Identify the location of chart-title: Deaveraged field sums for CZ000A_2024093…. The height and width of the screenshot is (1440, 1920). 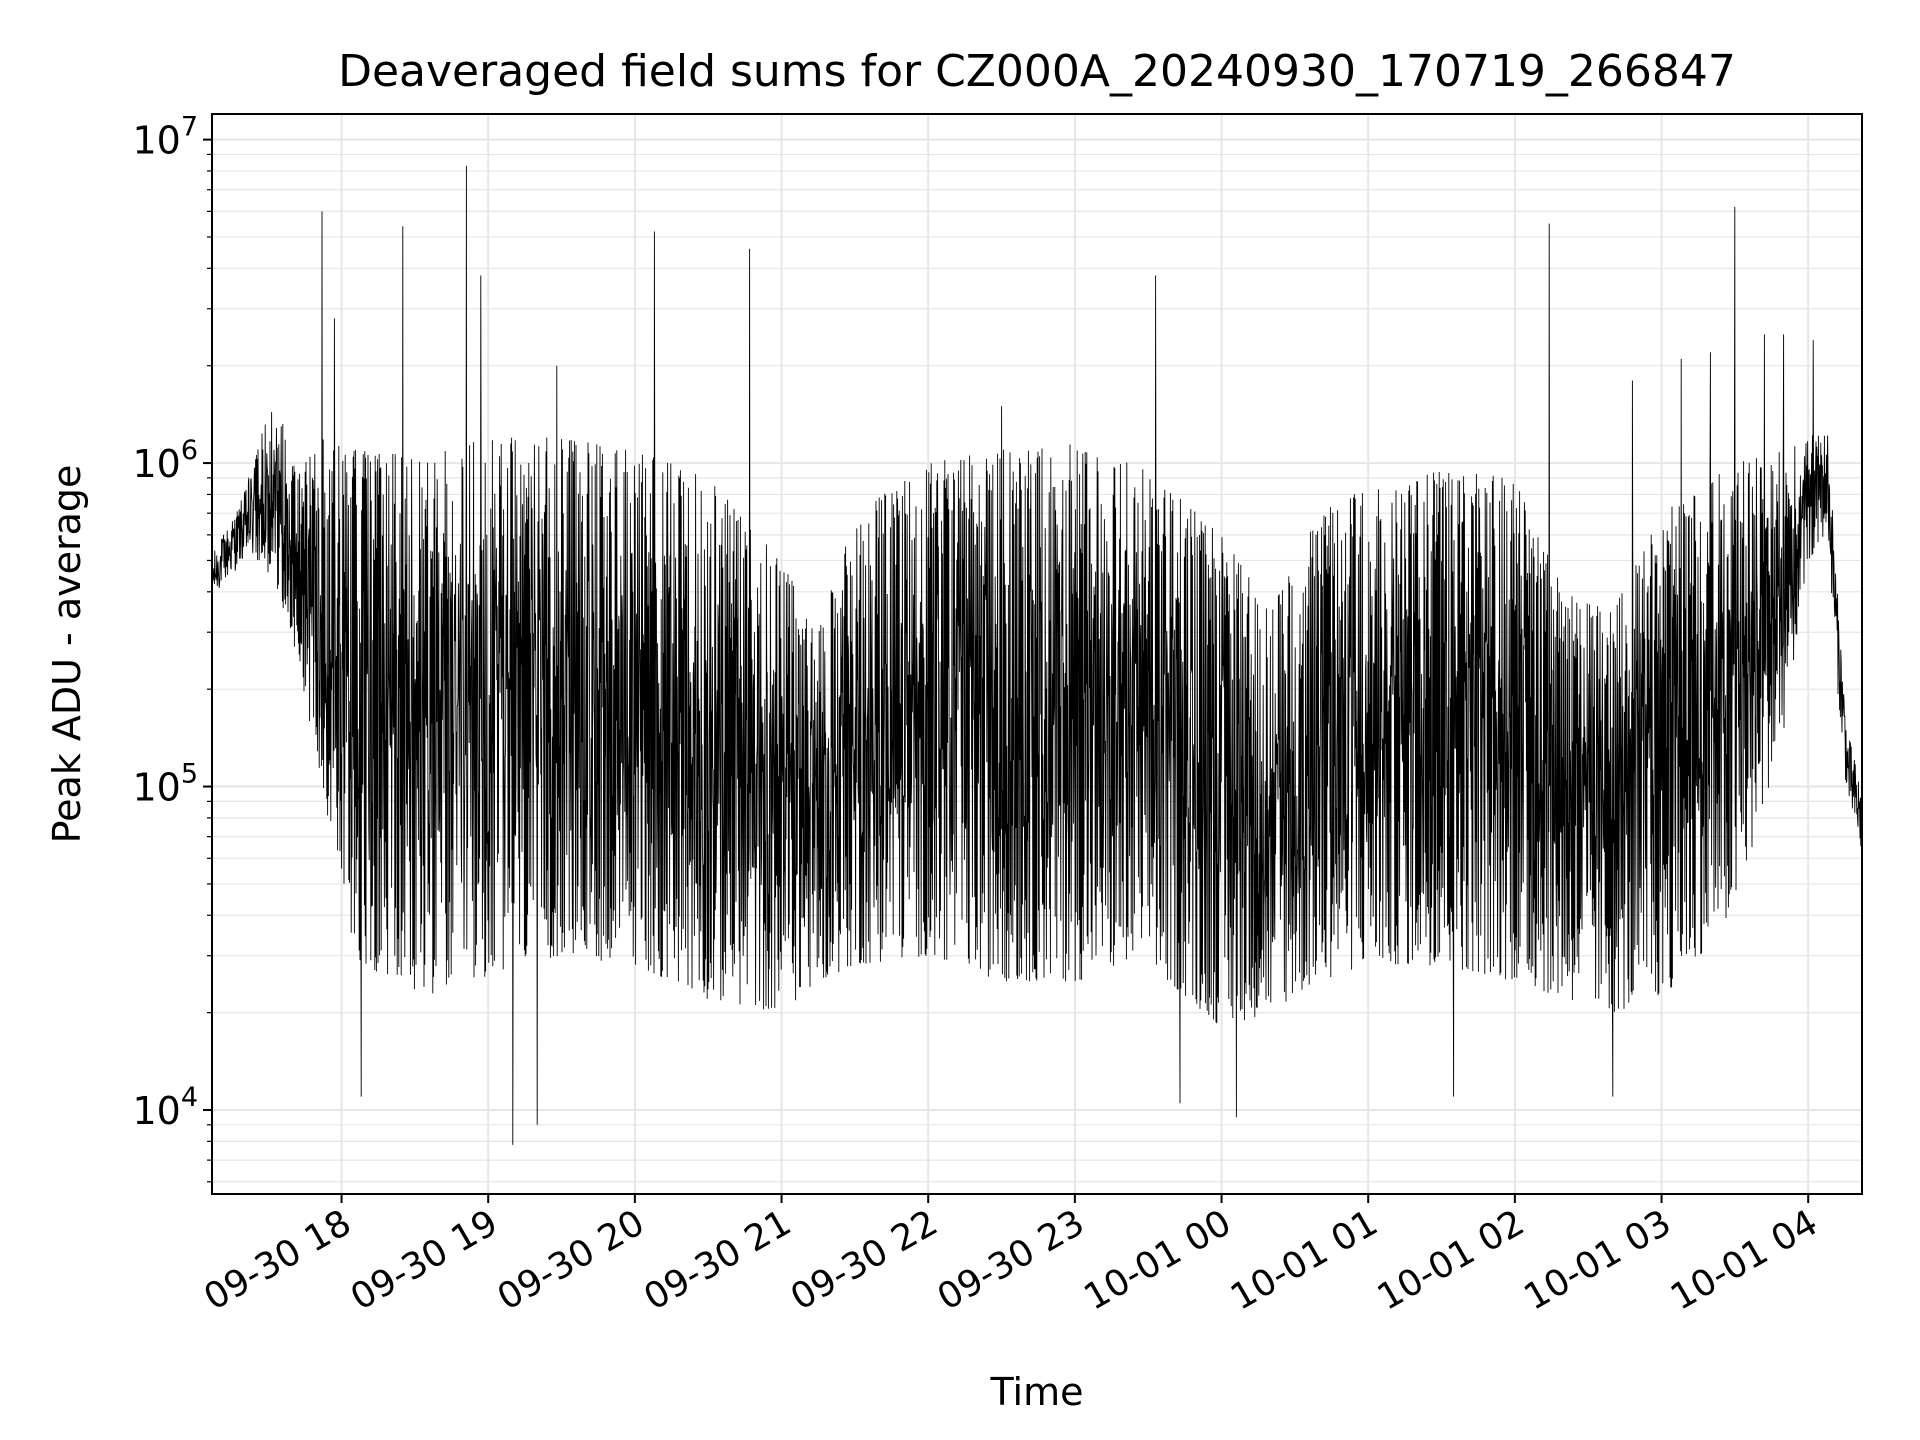
(1037, 71).